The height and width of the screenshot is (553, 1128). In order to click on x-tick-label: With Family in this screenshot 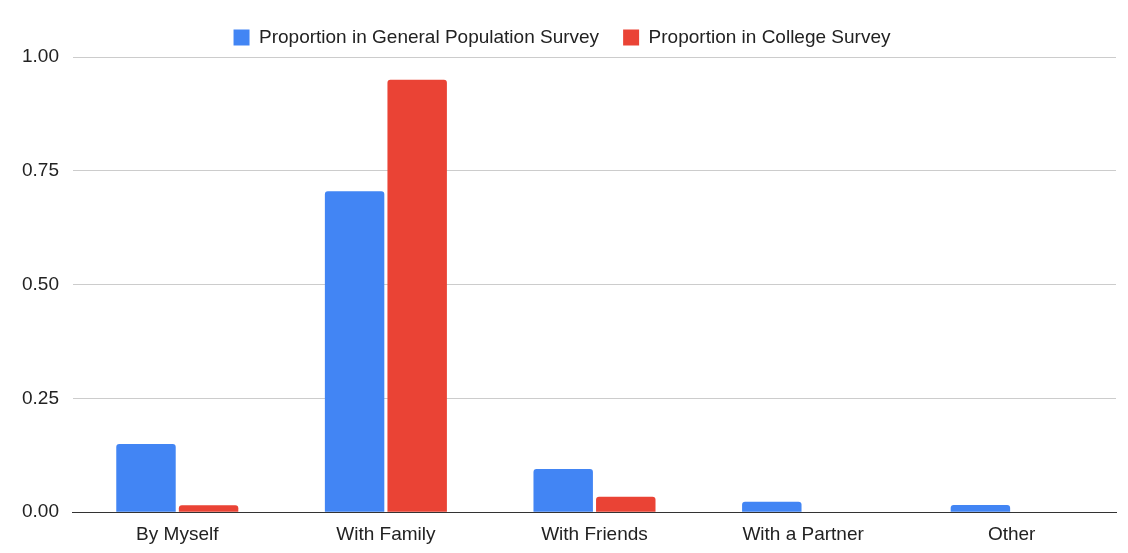, I will do `click(386, 533)`.